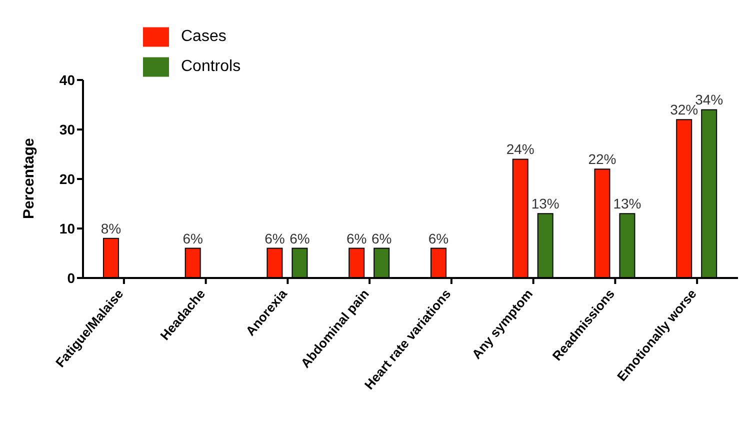  Describe the element at coordinates (520, 149) in the screenshot. I see `data-label: 24%` at that location.